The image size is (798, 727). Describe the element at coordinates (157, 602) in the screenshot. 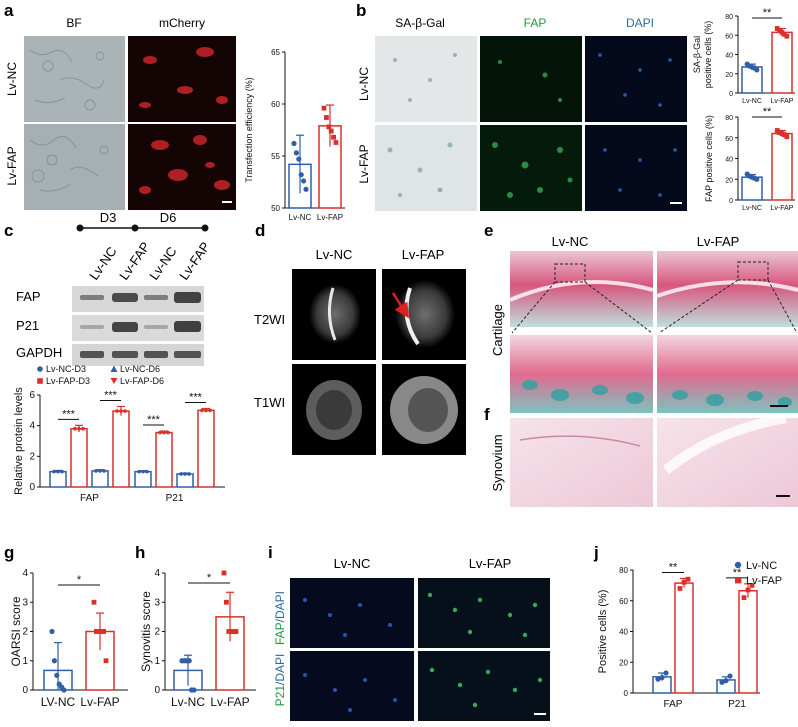

I see `h-ytick-label: 3` at that location.